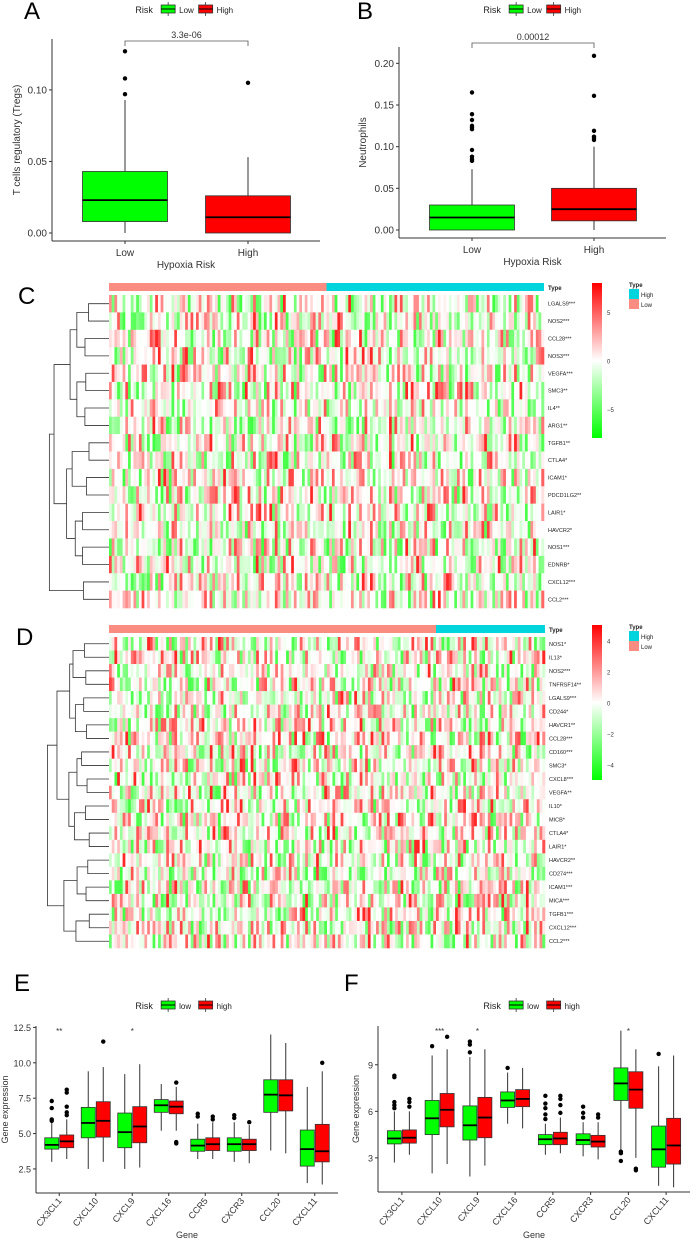 Image resolution: width=697 pixels, height=1243 pixels. Describe the element at coordinates (25, 637) in the screenshot. I see `panel-letter-d: D` at that location.